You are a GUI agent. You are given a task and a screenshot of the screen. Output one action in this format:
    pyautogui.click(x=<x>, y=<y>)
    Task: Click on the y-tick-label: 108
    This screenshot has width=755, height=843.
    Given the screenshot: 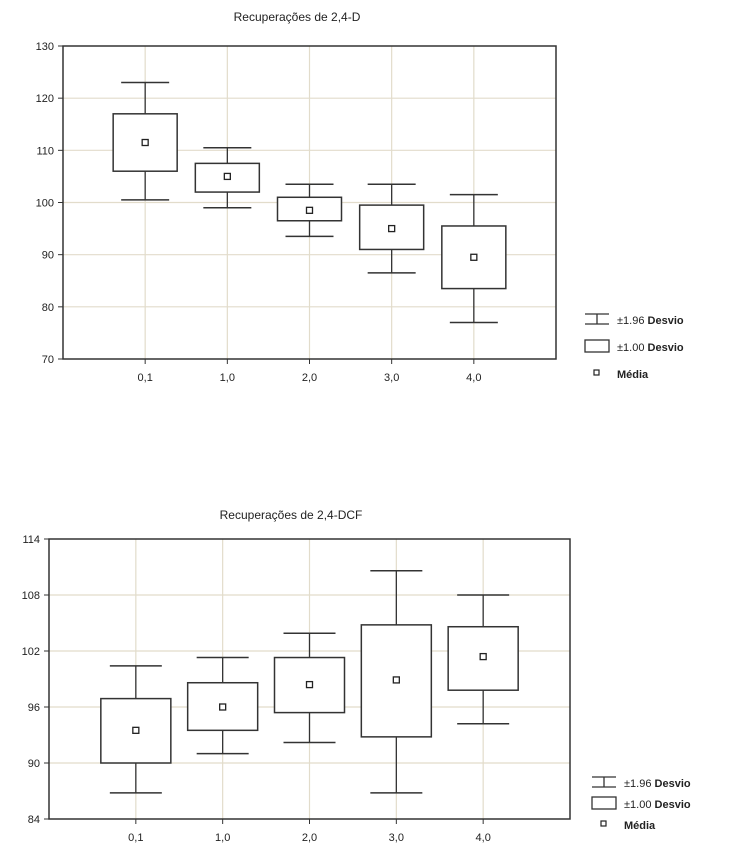 What is the action you would take?
    pyautogui.click(x=31, y=596)
    